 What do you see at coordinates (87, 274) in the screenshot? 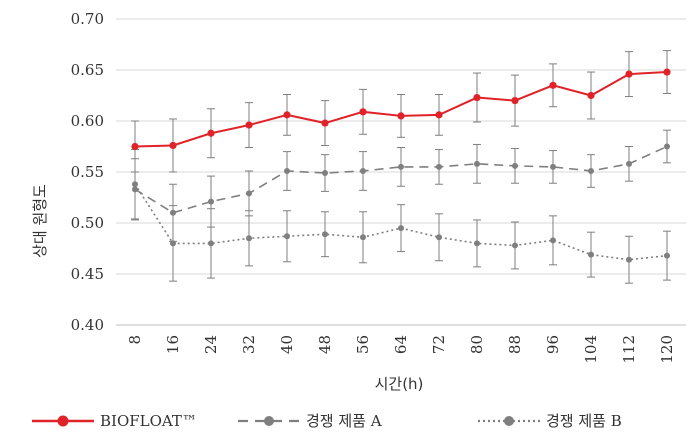
I see `y-tick-label: 0.45` at bounding box center [87, 274].